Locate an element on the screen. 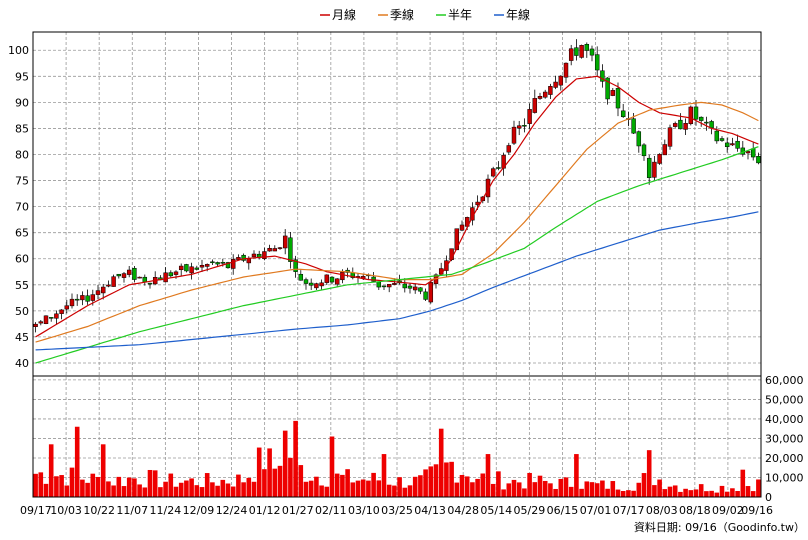 This screenshot has width=808, height=540. legend-entry: 季線 is located at coordinates (402, 14).